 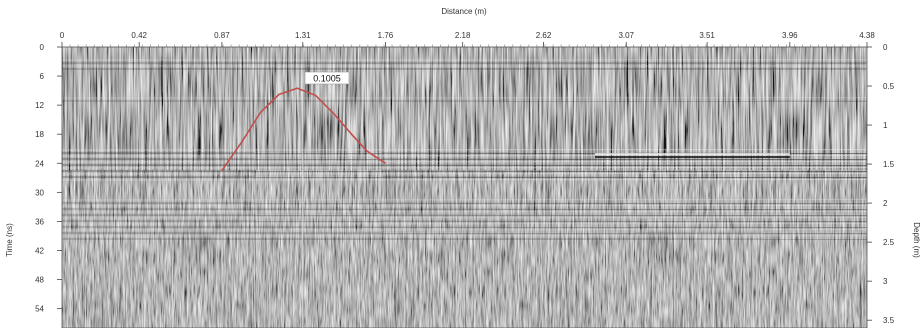 What do you see at coordinates (222, 35) in the screenshot?
I see `x-tick-label: 0.87` at bounding box center [222, 35].